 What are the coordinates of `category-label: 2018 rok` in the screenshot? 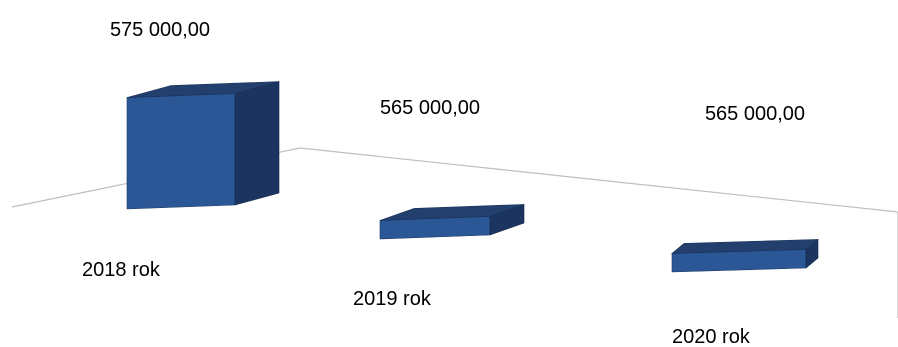 It's located at (121, 270).